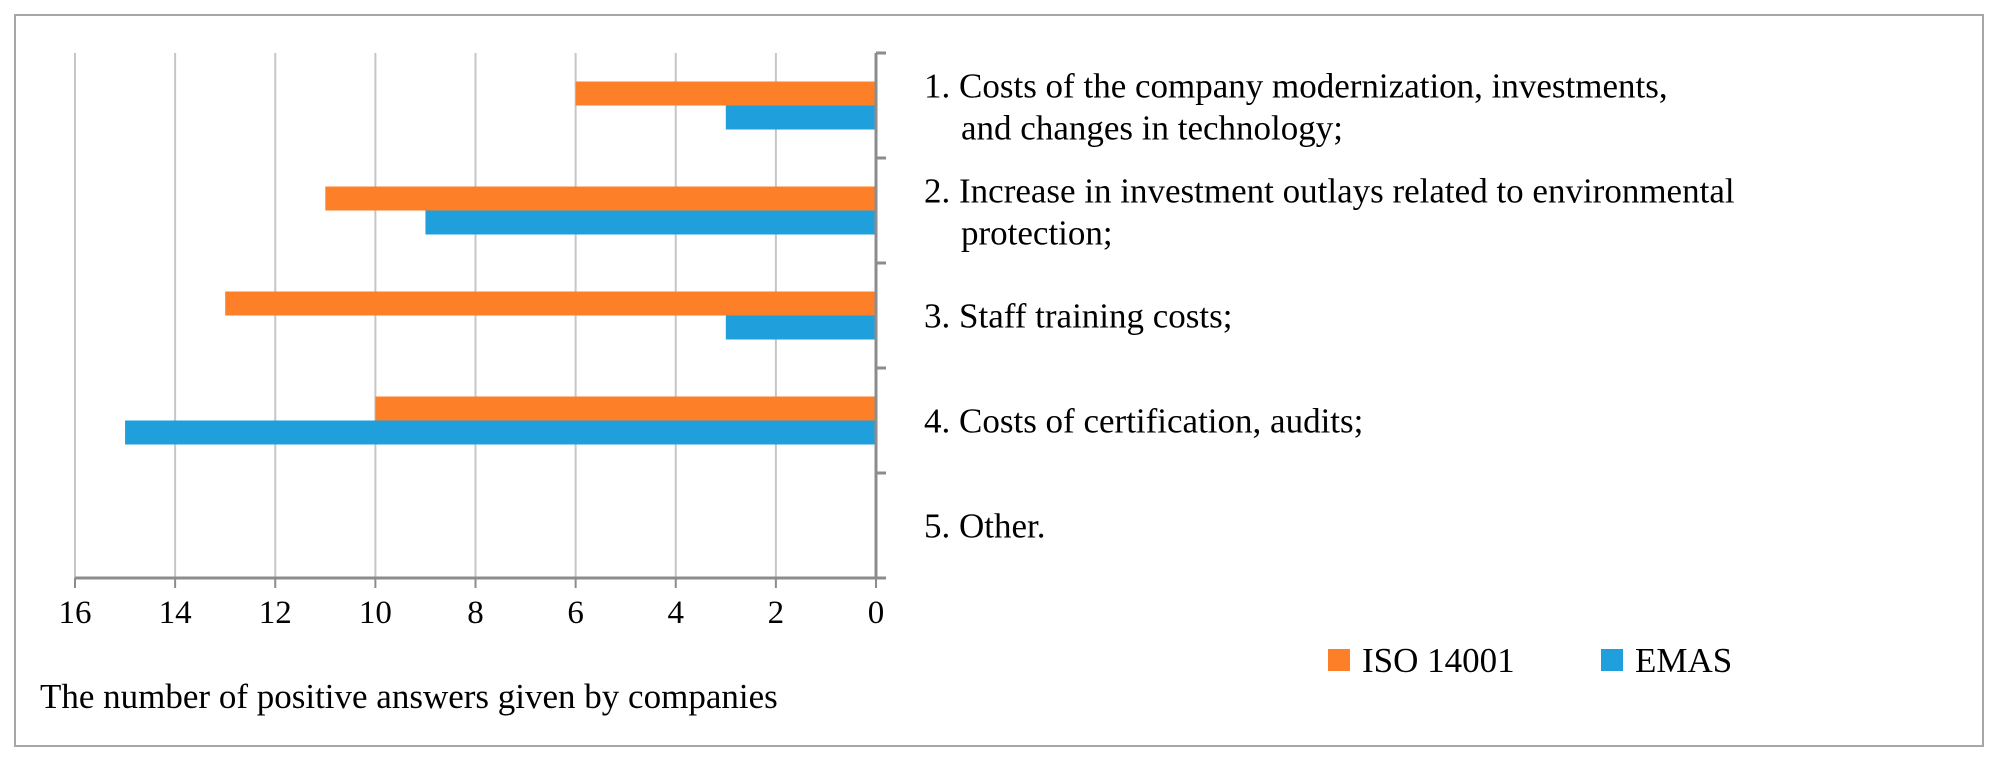  I want to click on category-label-4: 4. Costs of certification, audits;, so click(1143, 421).